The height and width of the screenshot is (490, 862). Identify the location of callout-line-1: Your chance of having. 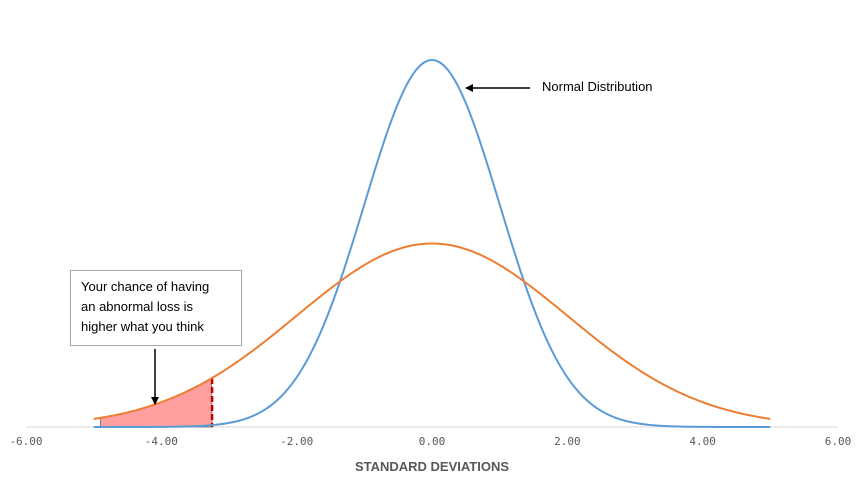
(145, 286).